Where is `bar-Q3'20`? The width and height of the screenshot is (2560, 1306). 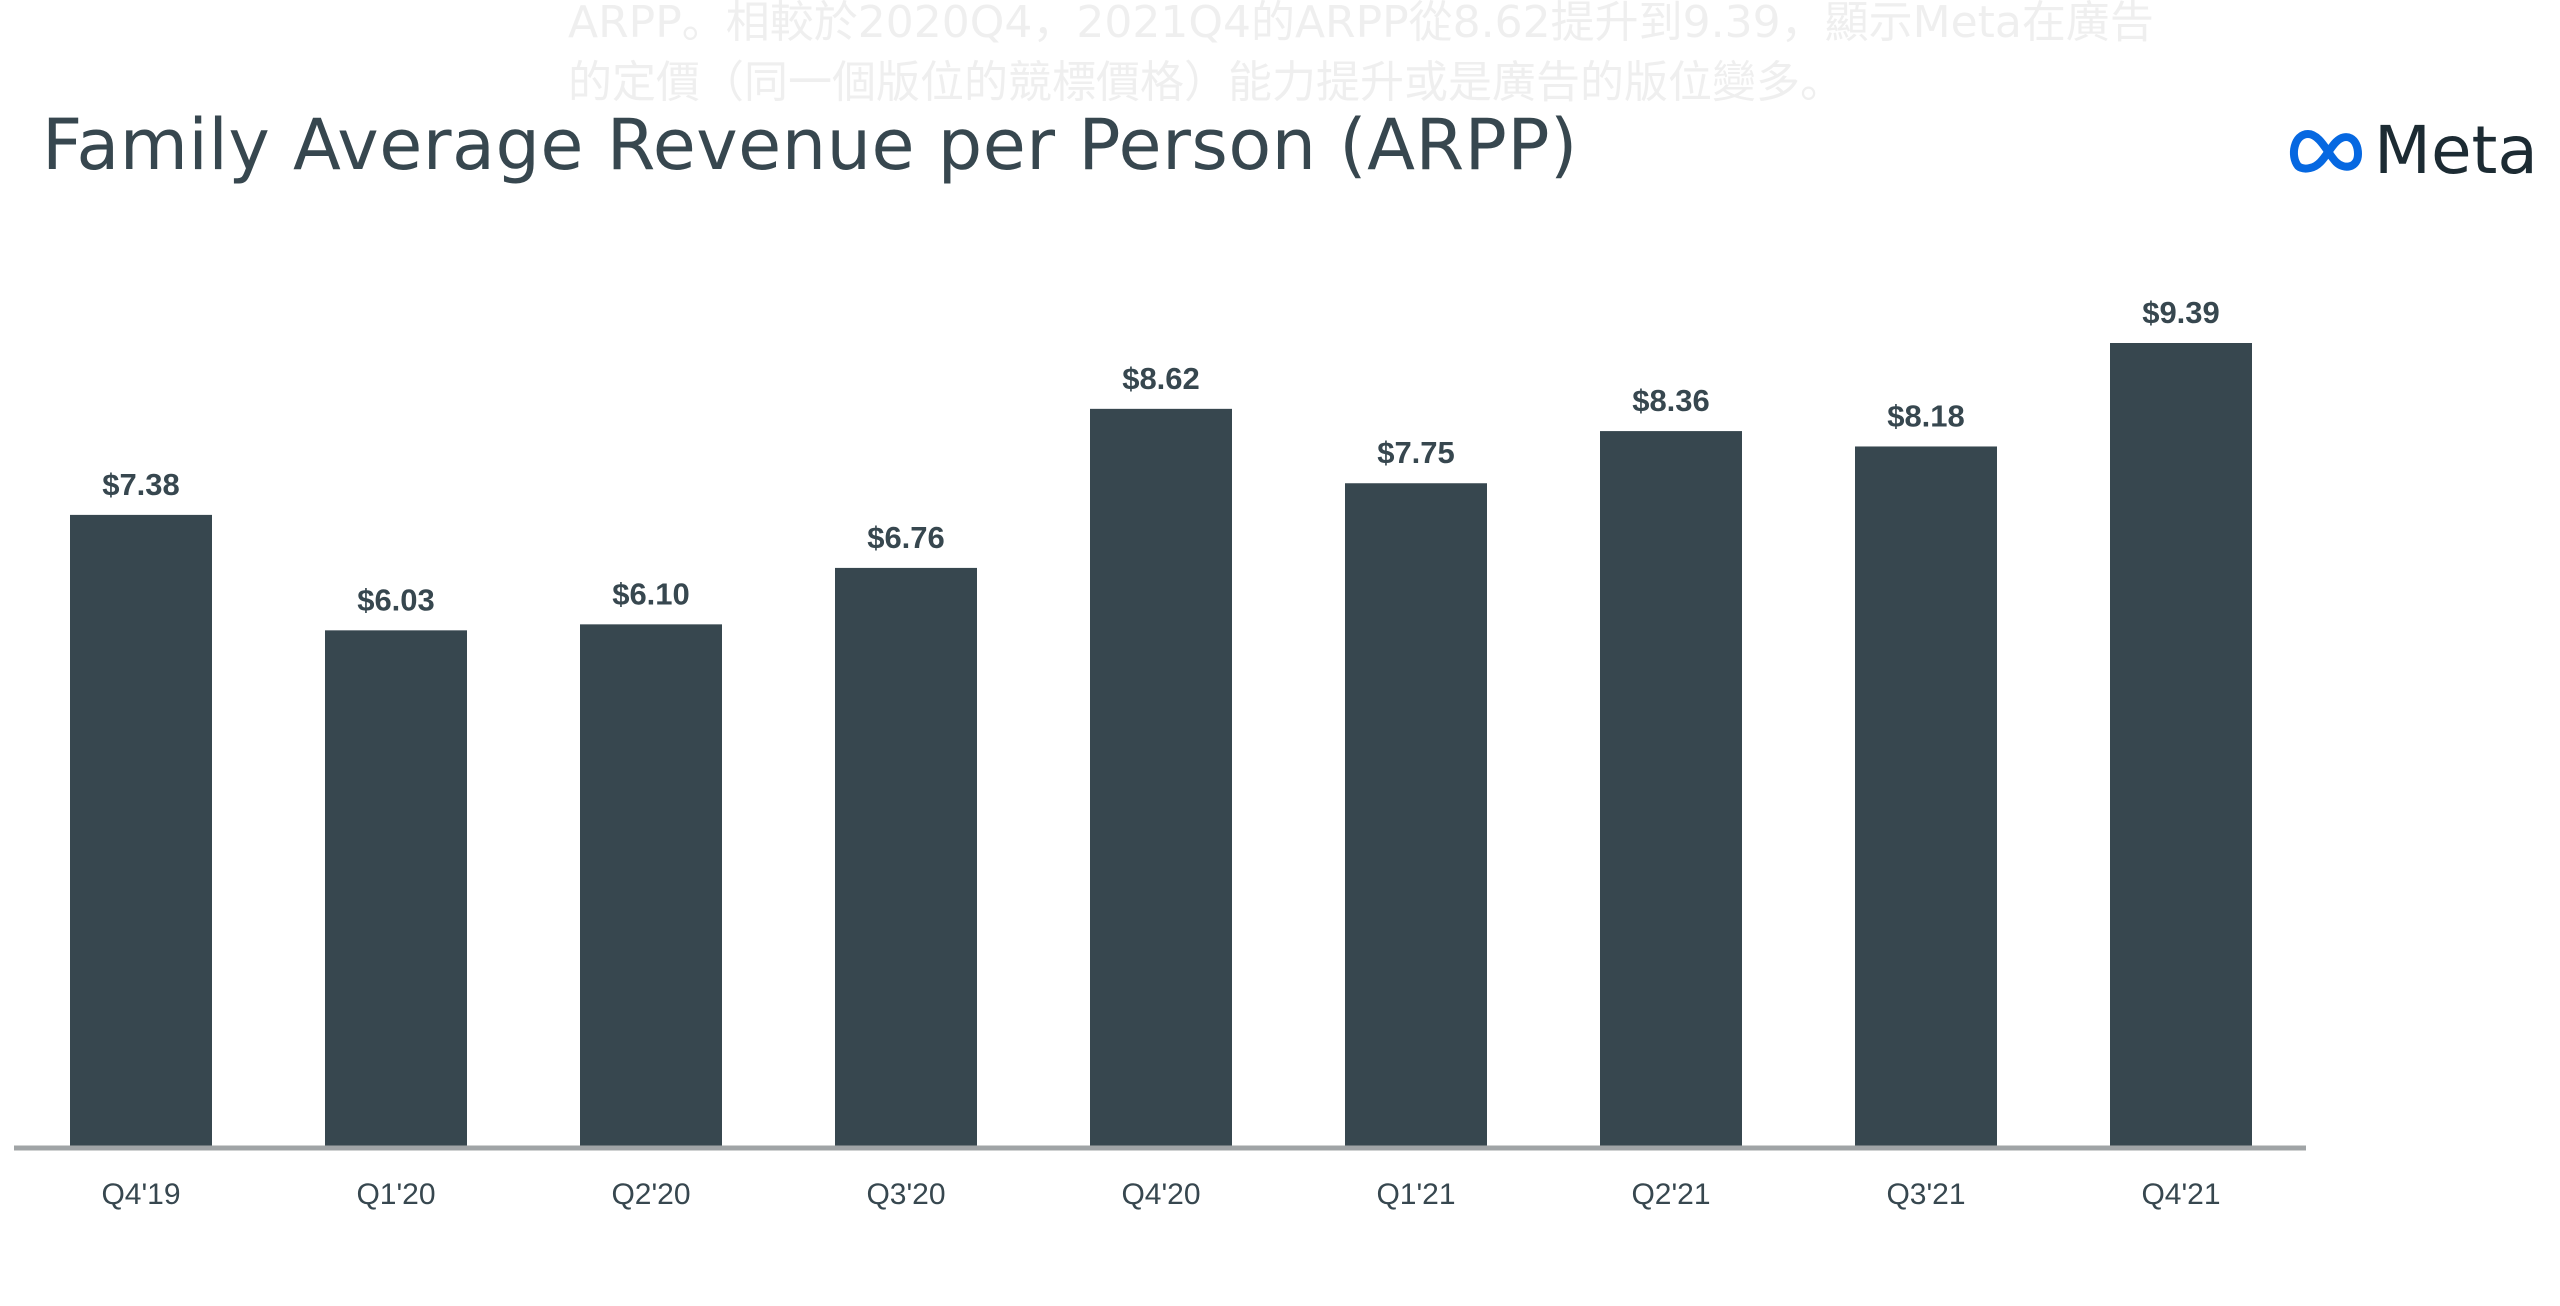 bar-Q3'20 is located at coordinates (906, 856).